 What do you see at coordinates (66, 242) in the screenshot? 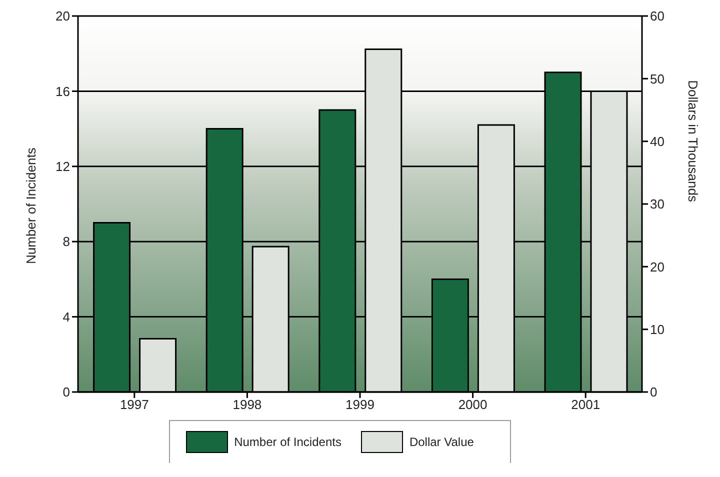
I see `y-tick-label: 8` at bounding box center [66, 242].